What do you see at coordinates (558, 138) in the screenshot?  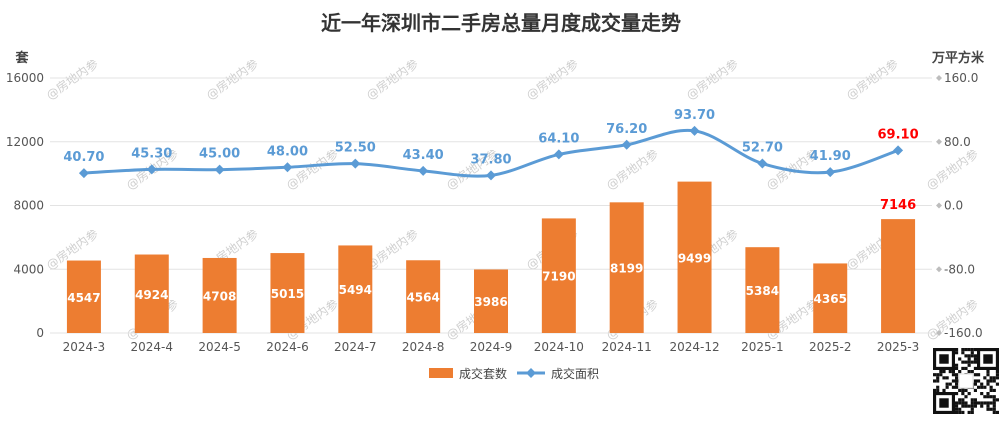 I see `line-value-label: 64.10` at bounding box center [558, 138].